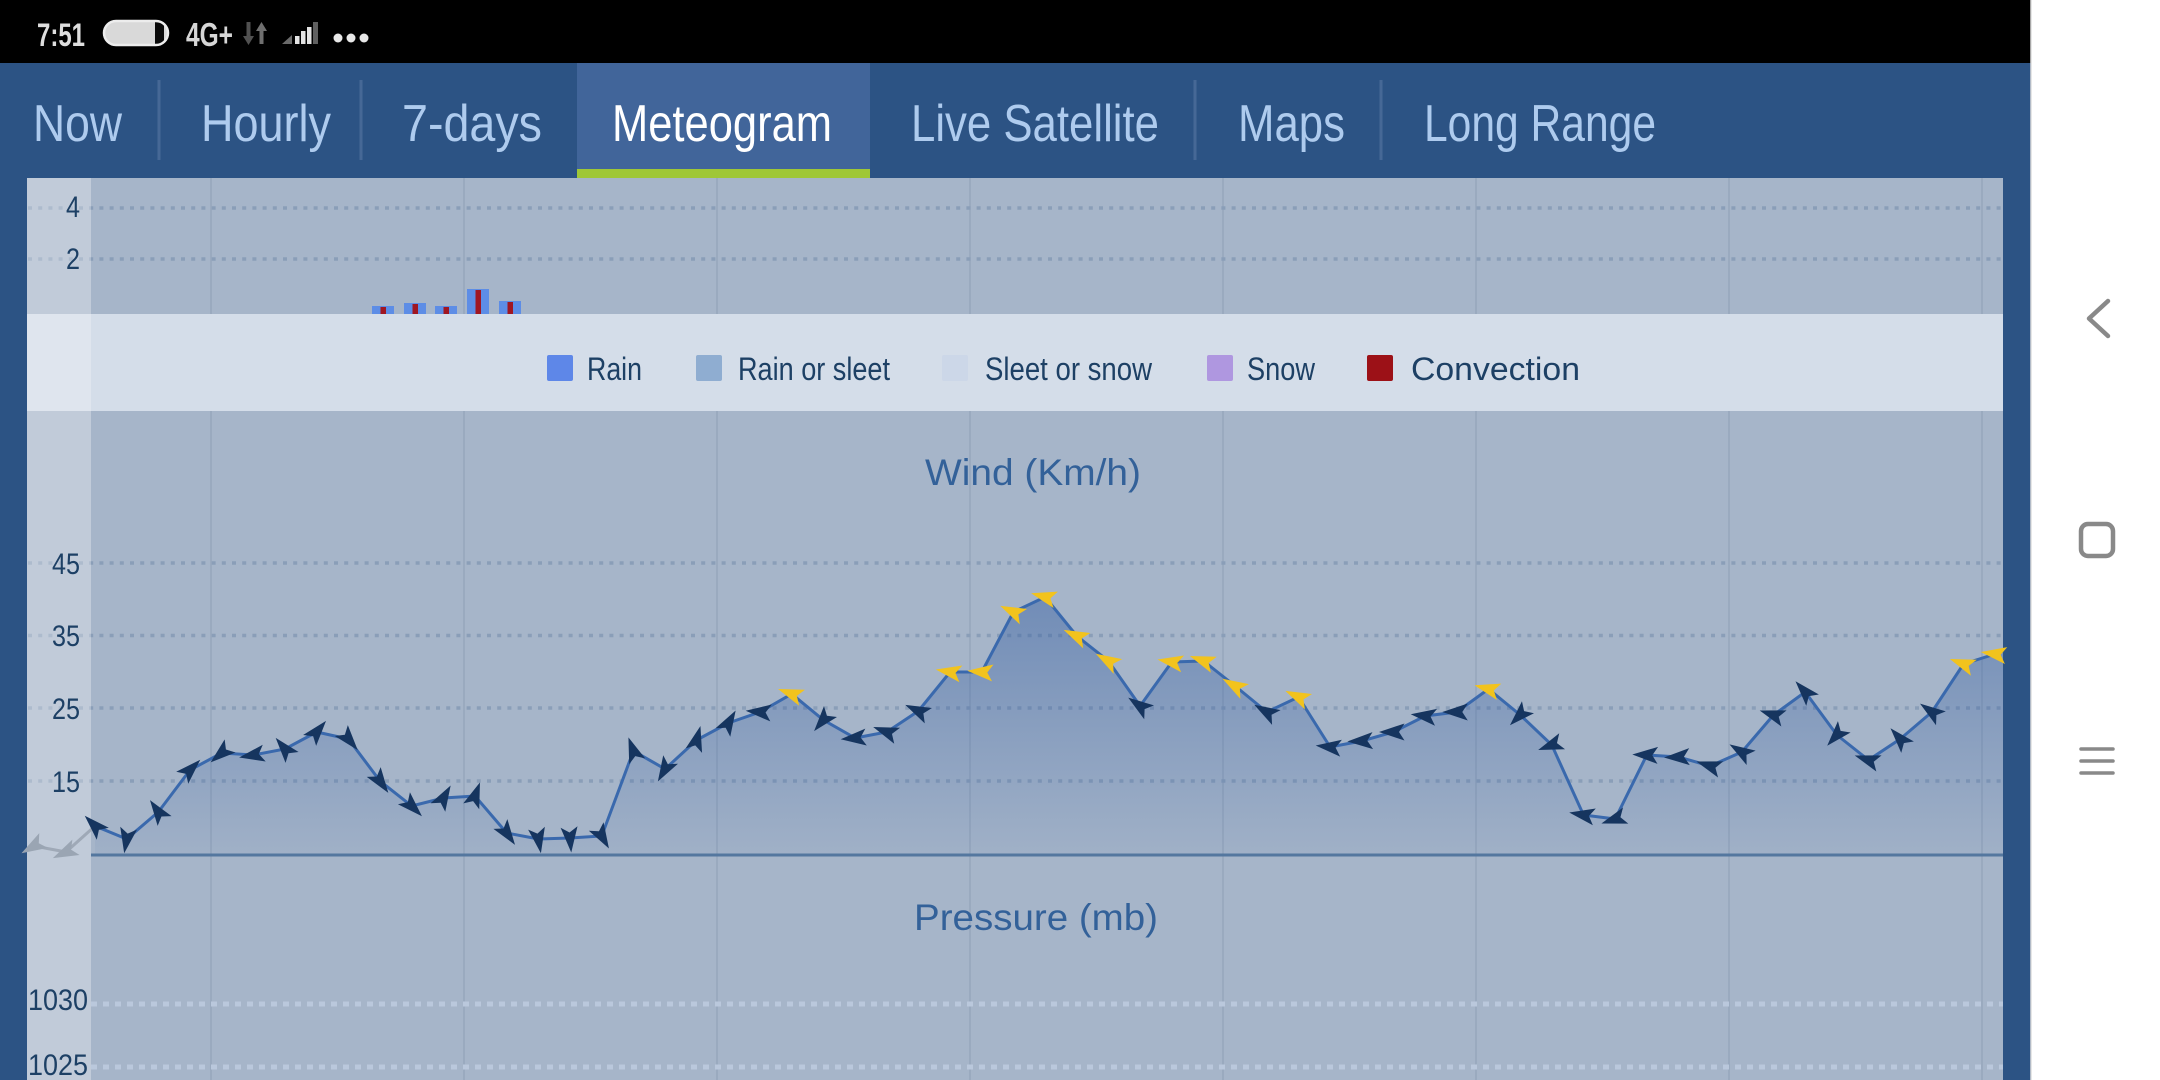  What do you see at coordinates (58, 1064) in the screenshot?
I see `svg-text: 1025` at bounding box center [58, 1064].